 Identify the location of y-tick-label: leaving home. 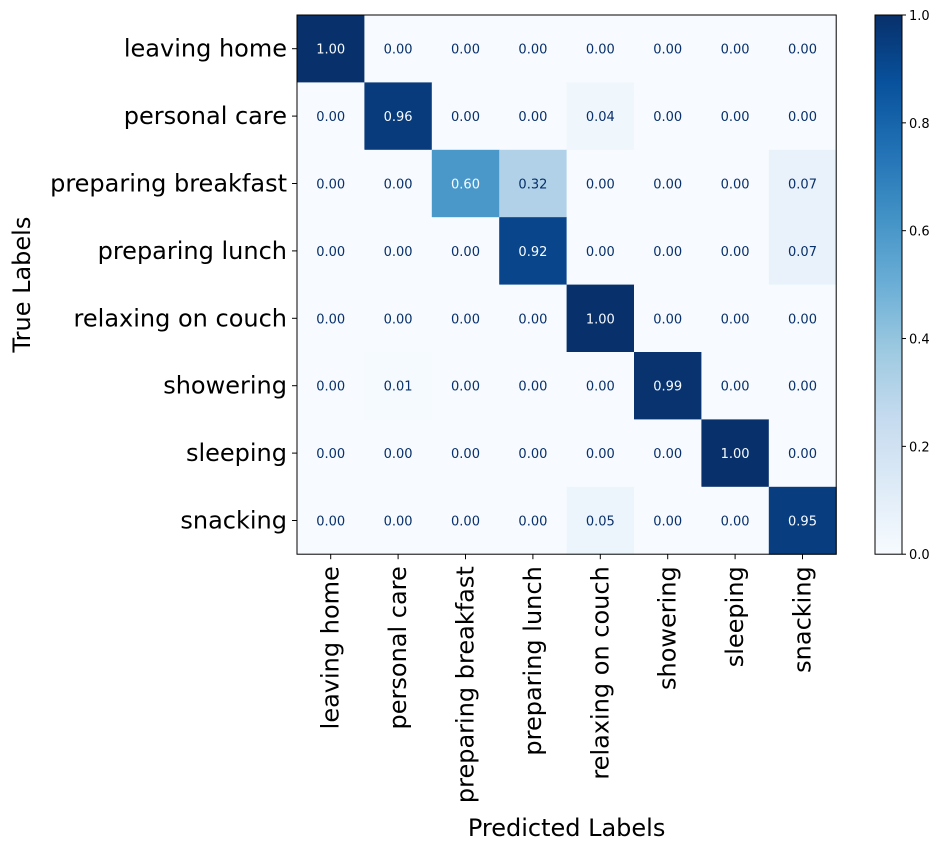
(205, 49).